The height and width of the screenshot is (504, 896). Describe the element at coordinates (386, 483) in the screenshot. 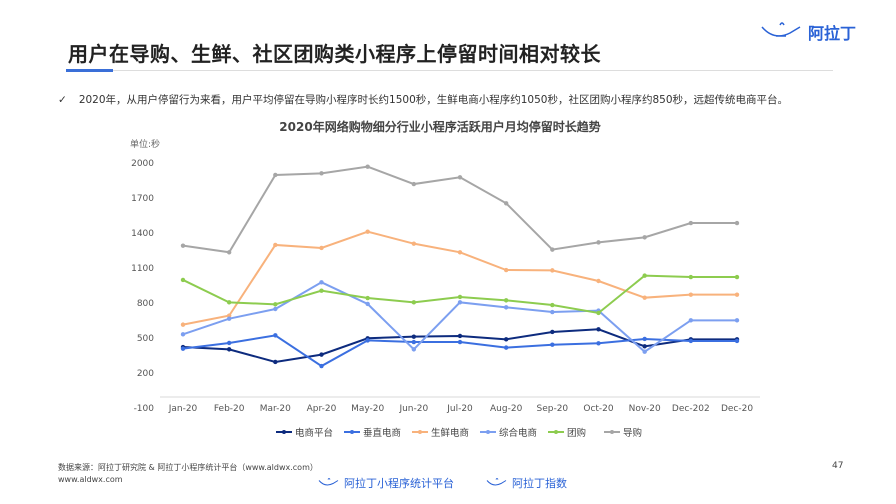

I see `footer-logo-stats: 阿拉丁小程序统计平台` at that location.